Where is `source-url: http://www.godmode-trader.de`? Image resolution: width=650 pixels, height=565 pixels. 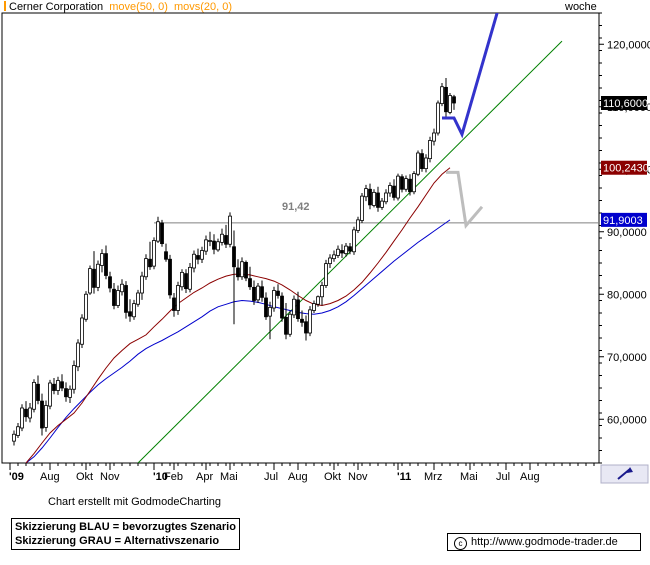
source-url: http://www.godmode-trader.de is located at coordinates (544, 542).